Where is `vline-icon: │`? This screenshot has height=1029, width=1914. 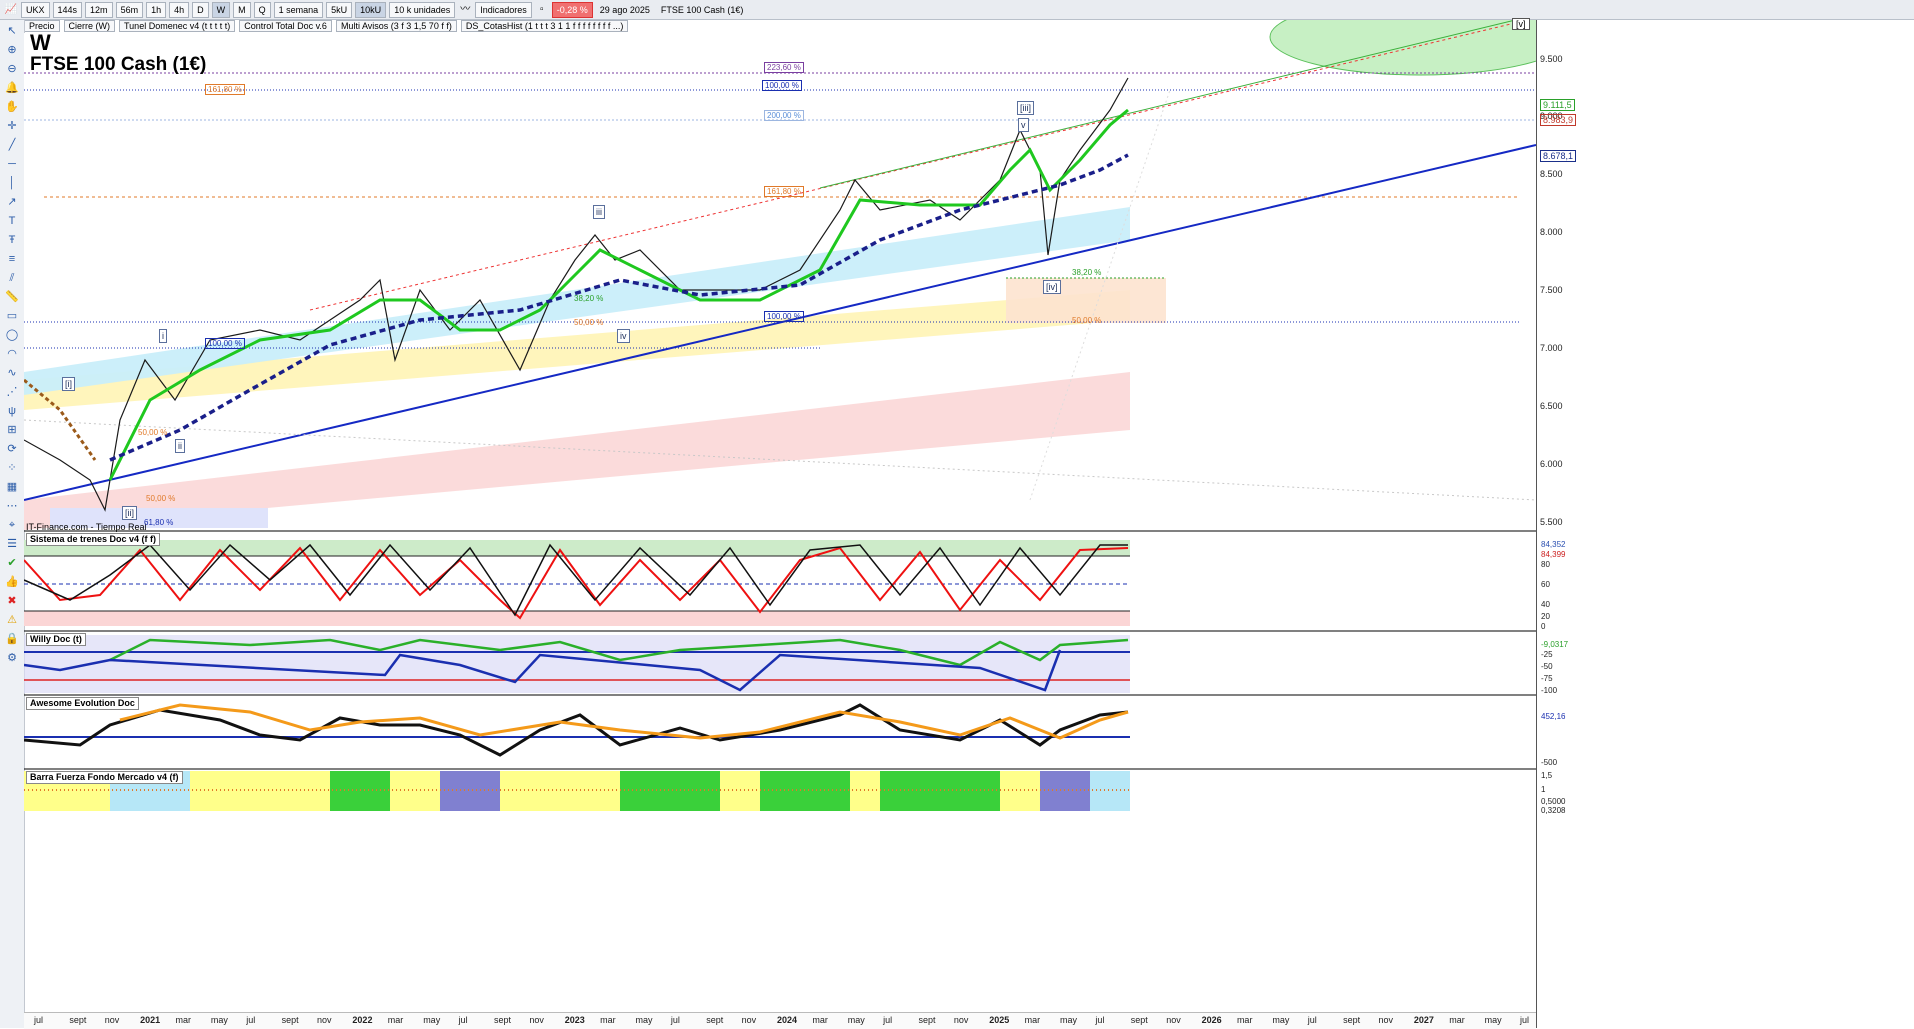 vline-icon: │ is located at coordinates (12, 183).